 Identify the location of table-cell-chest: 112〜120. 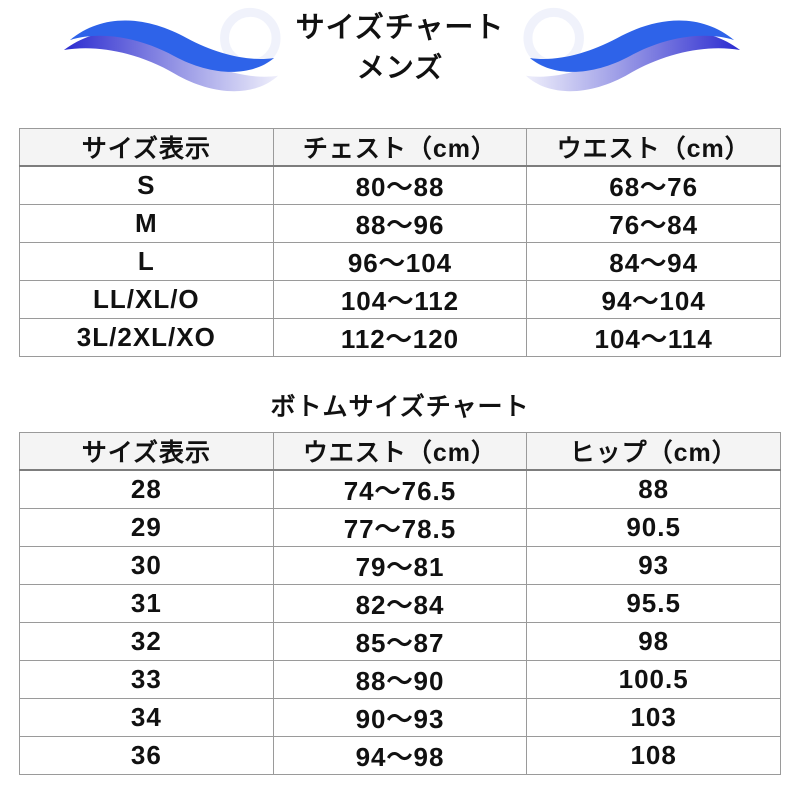
(400, 337).